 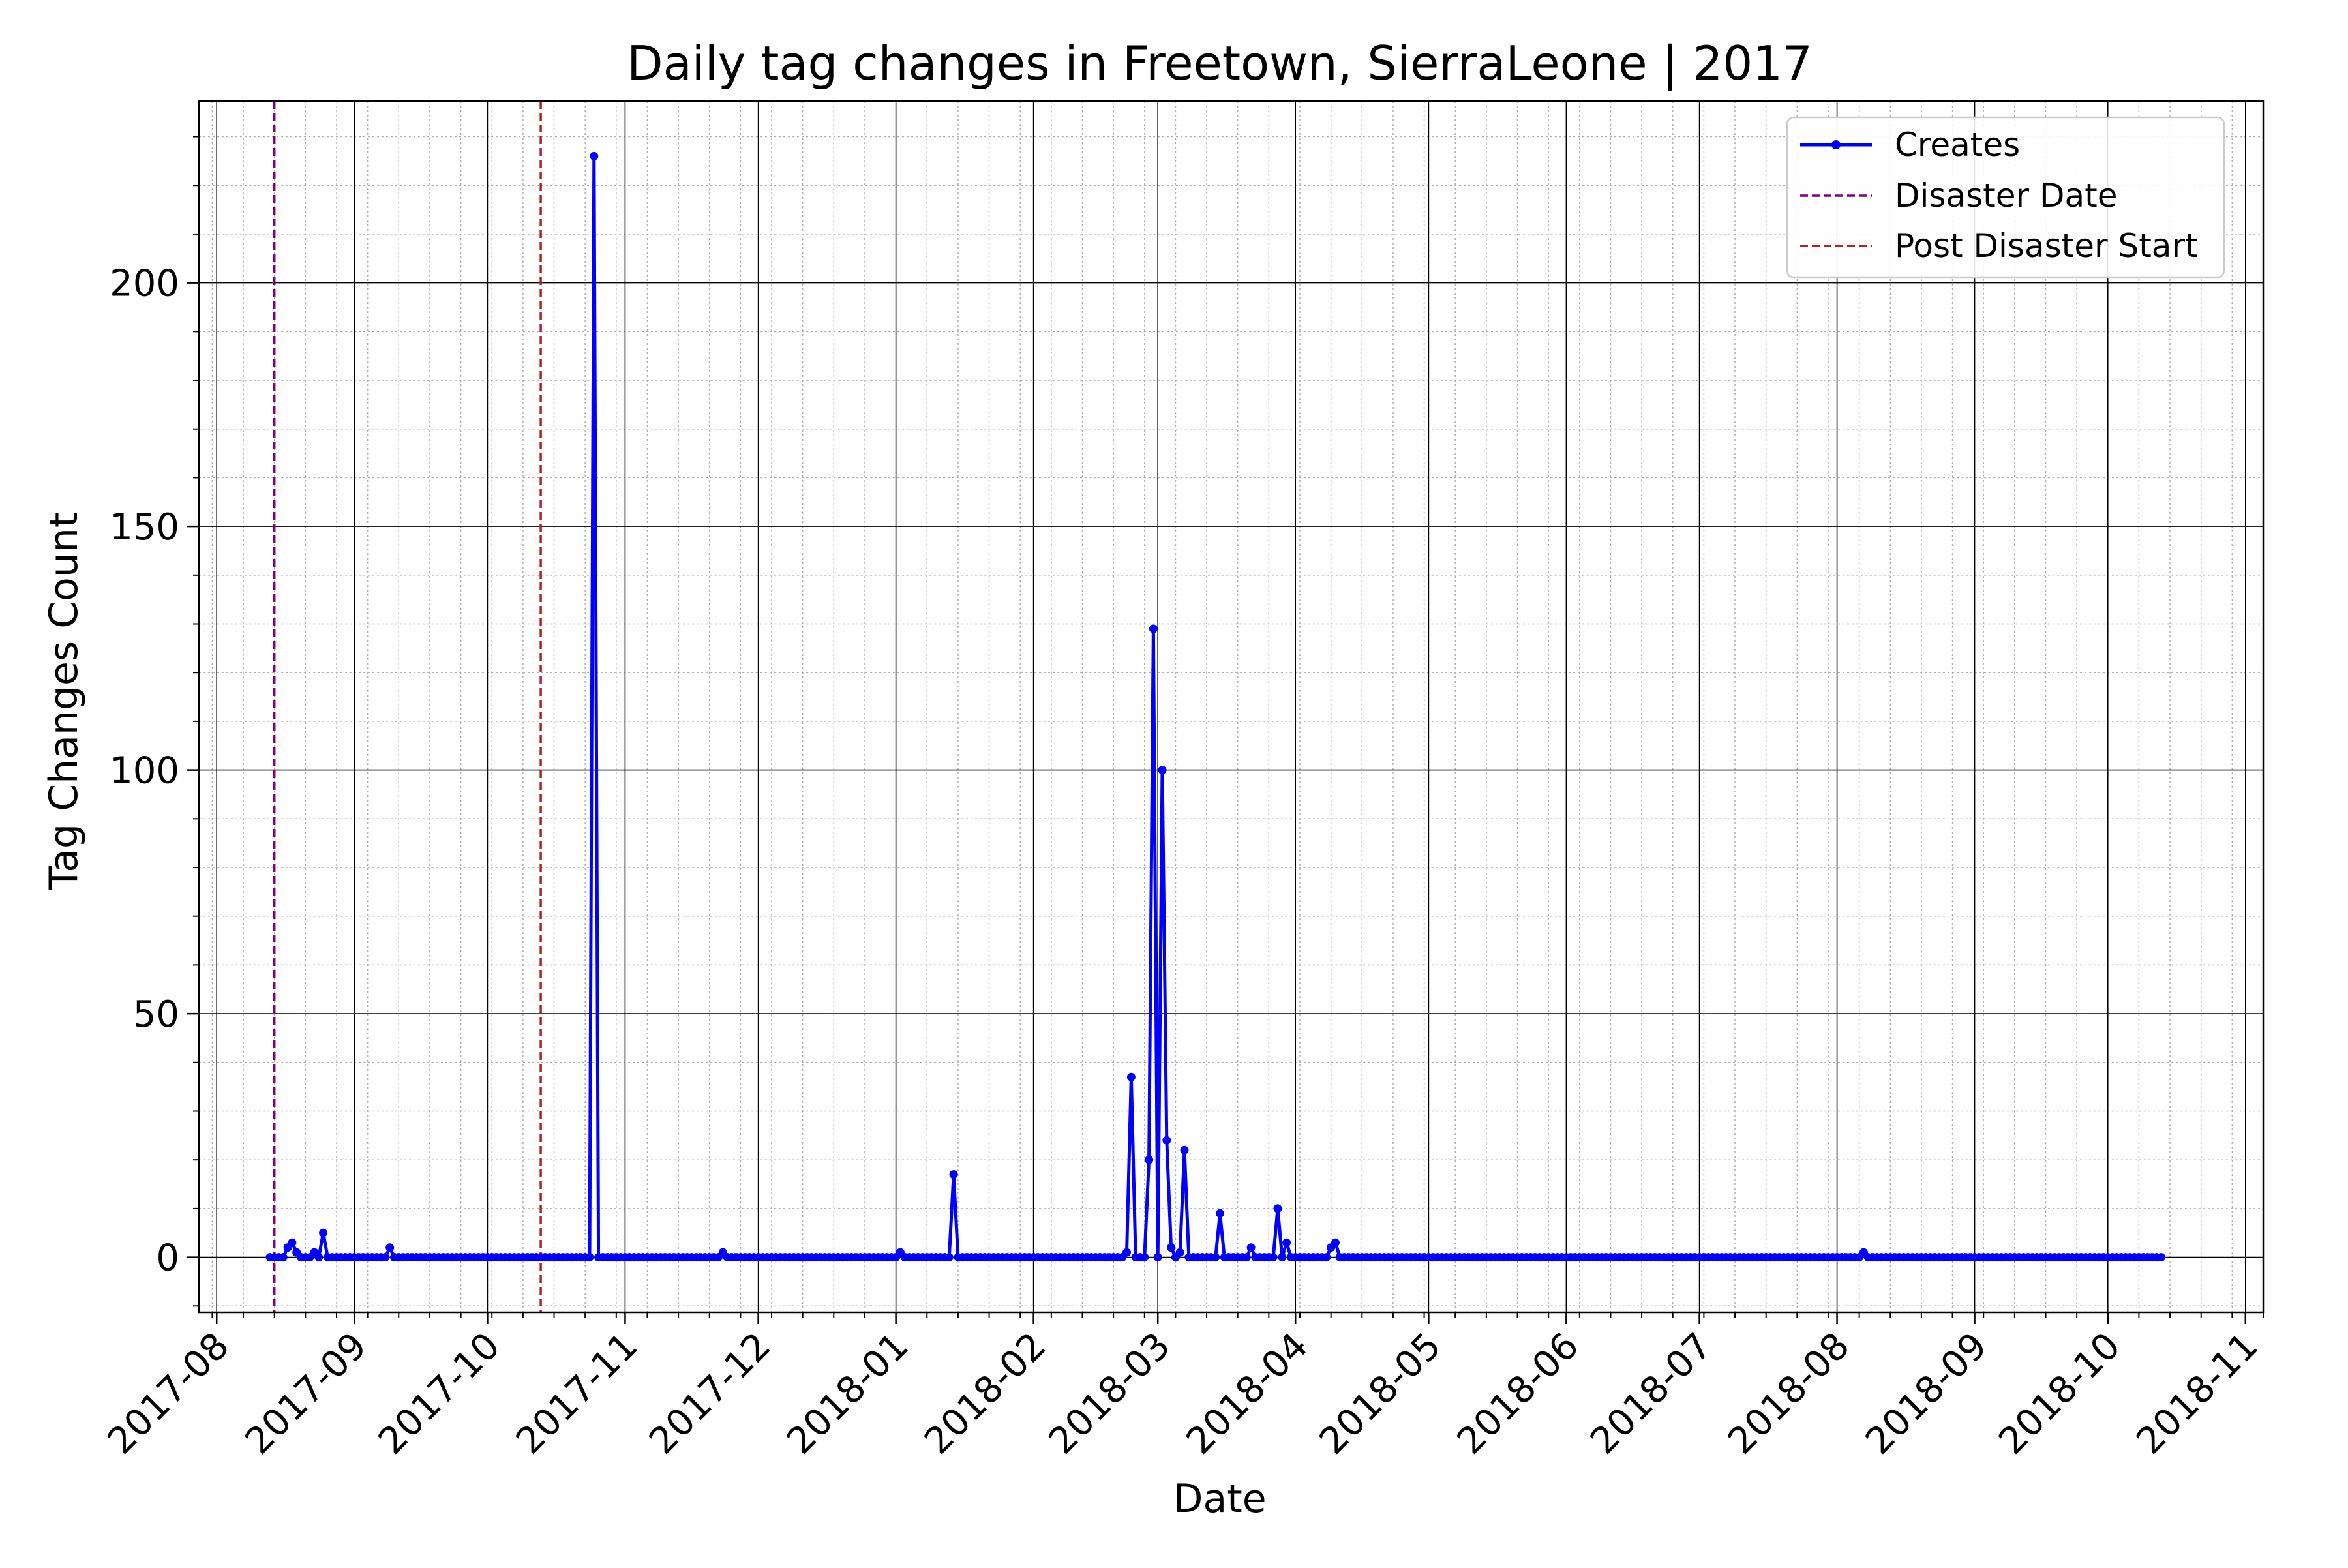 What do you see at coordinates (407, 706) in the screenshot?
I see `reference-lines` at bounding box center [407, 706].